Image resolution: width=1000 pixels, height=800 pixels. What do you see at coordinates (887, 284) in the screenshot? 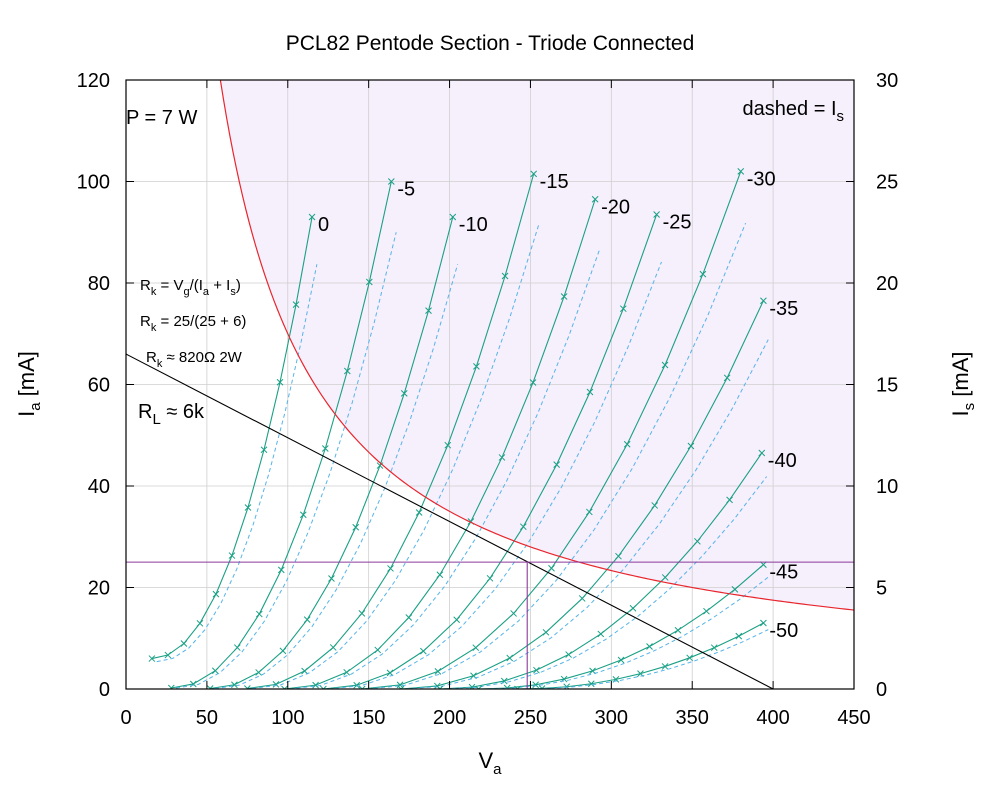
I see `y2-tick-label: 20` at bounding box center [887, 284].